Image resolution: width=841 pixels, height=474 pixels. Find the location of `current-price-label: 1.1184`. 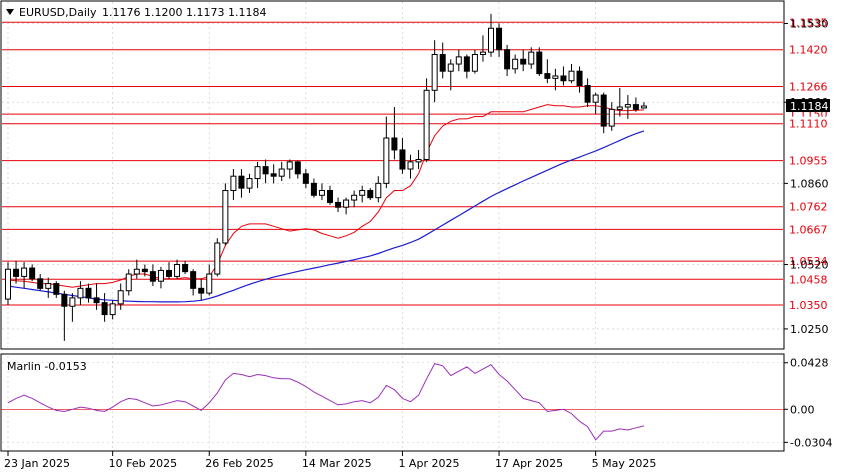

current-price-label: 1.1184 is located at coordinates (809, 106).